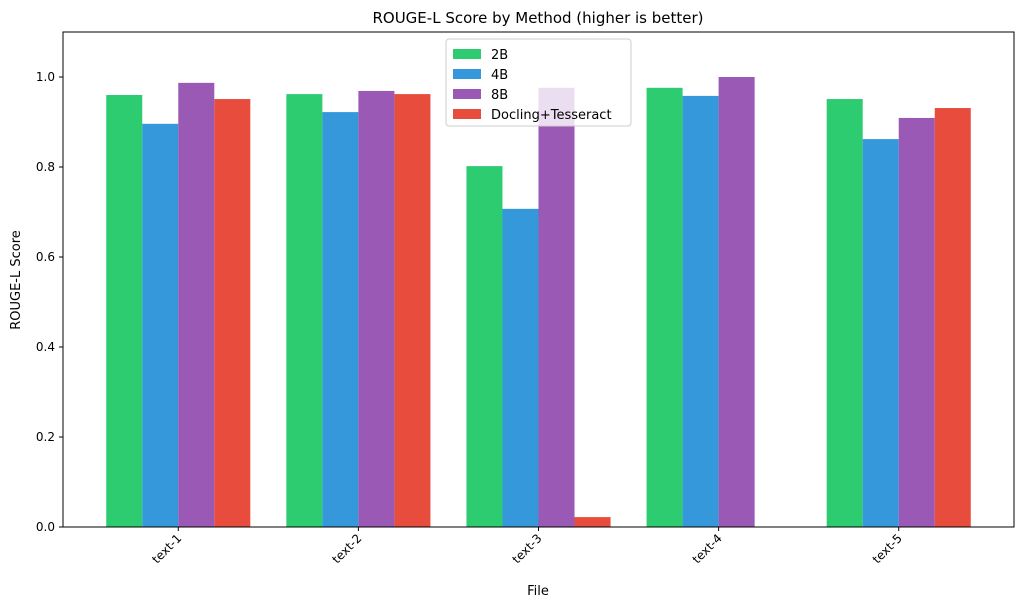 The width and height of the screenshot is (1024, 612). What do you see at coordinates (45, 437) in the screenshot?
I see `y-tick-label: 0.2` at bounding box center [45, 437].